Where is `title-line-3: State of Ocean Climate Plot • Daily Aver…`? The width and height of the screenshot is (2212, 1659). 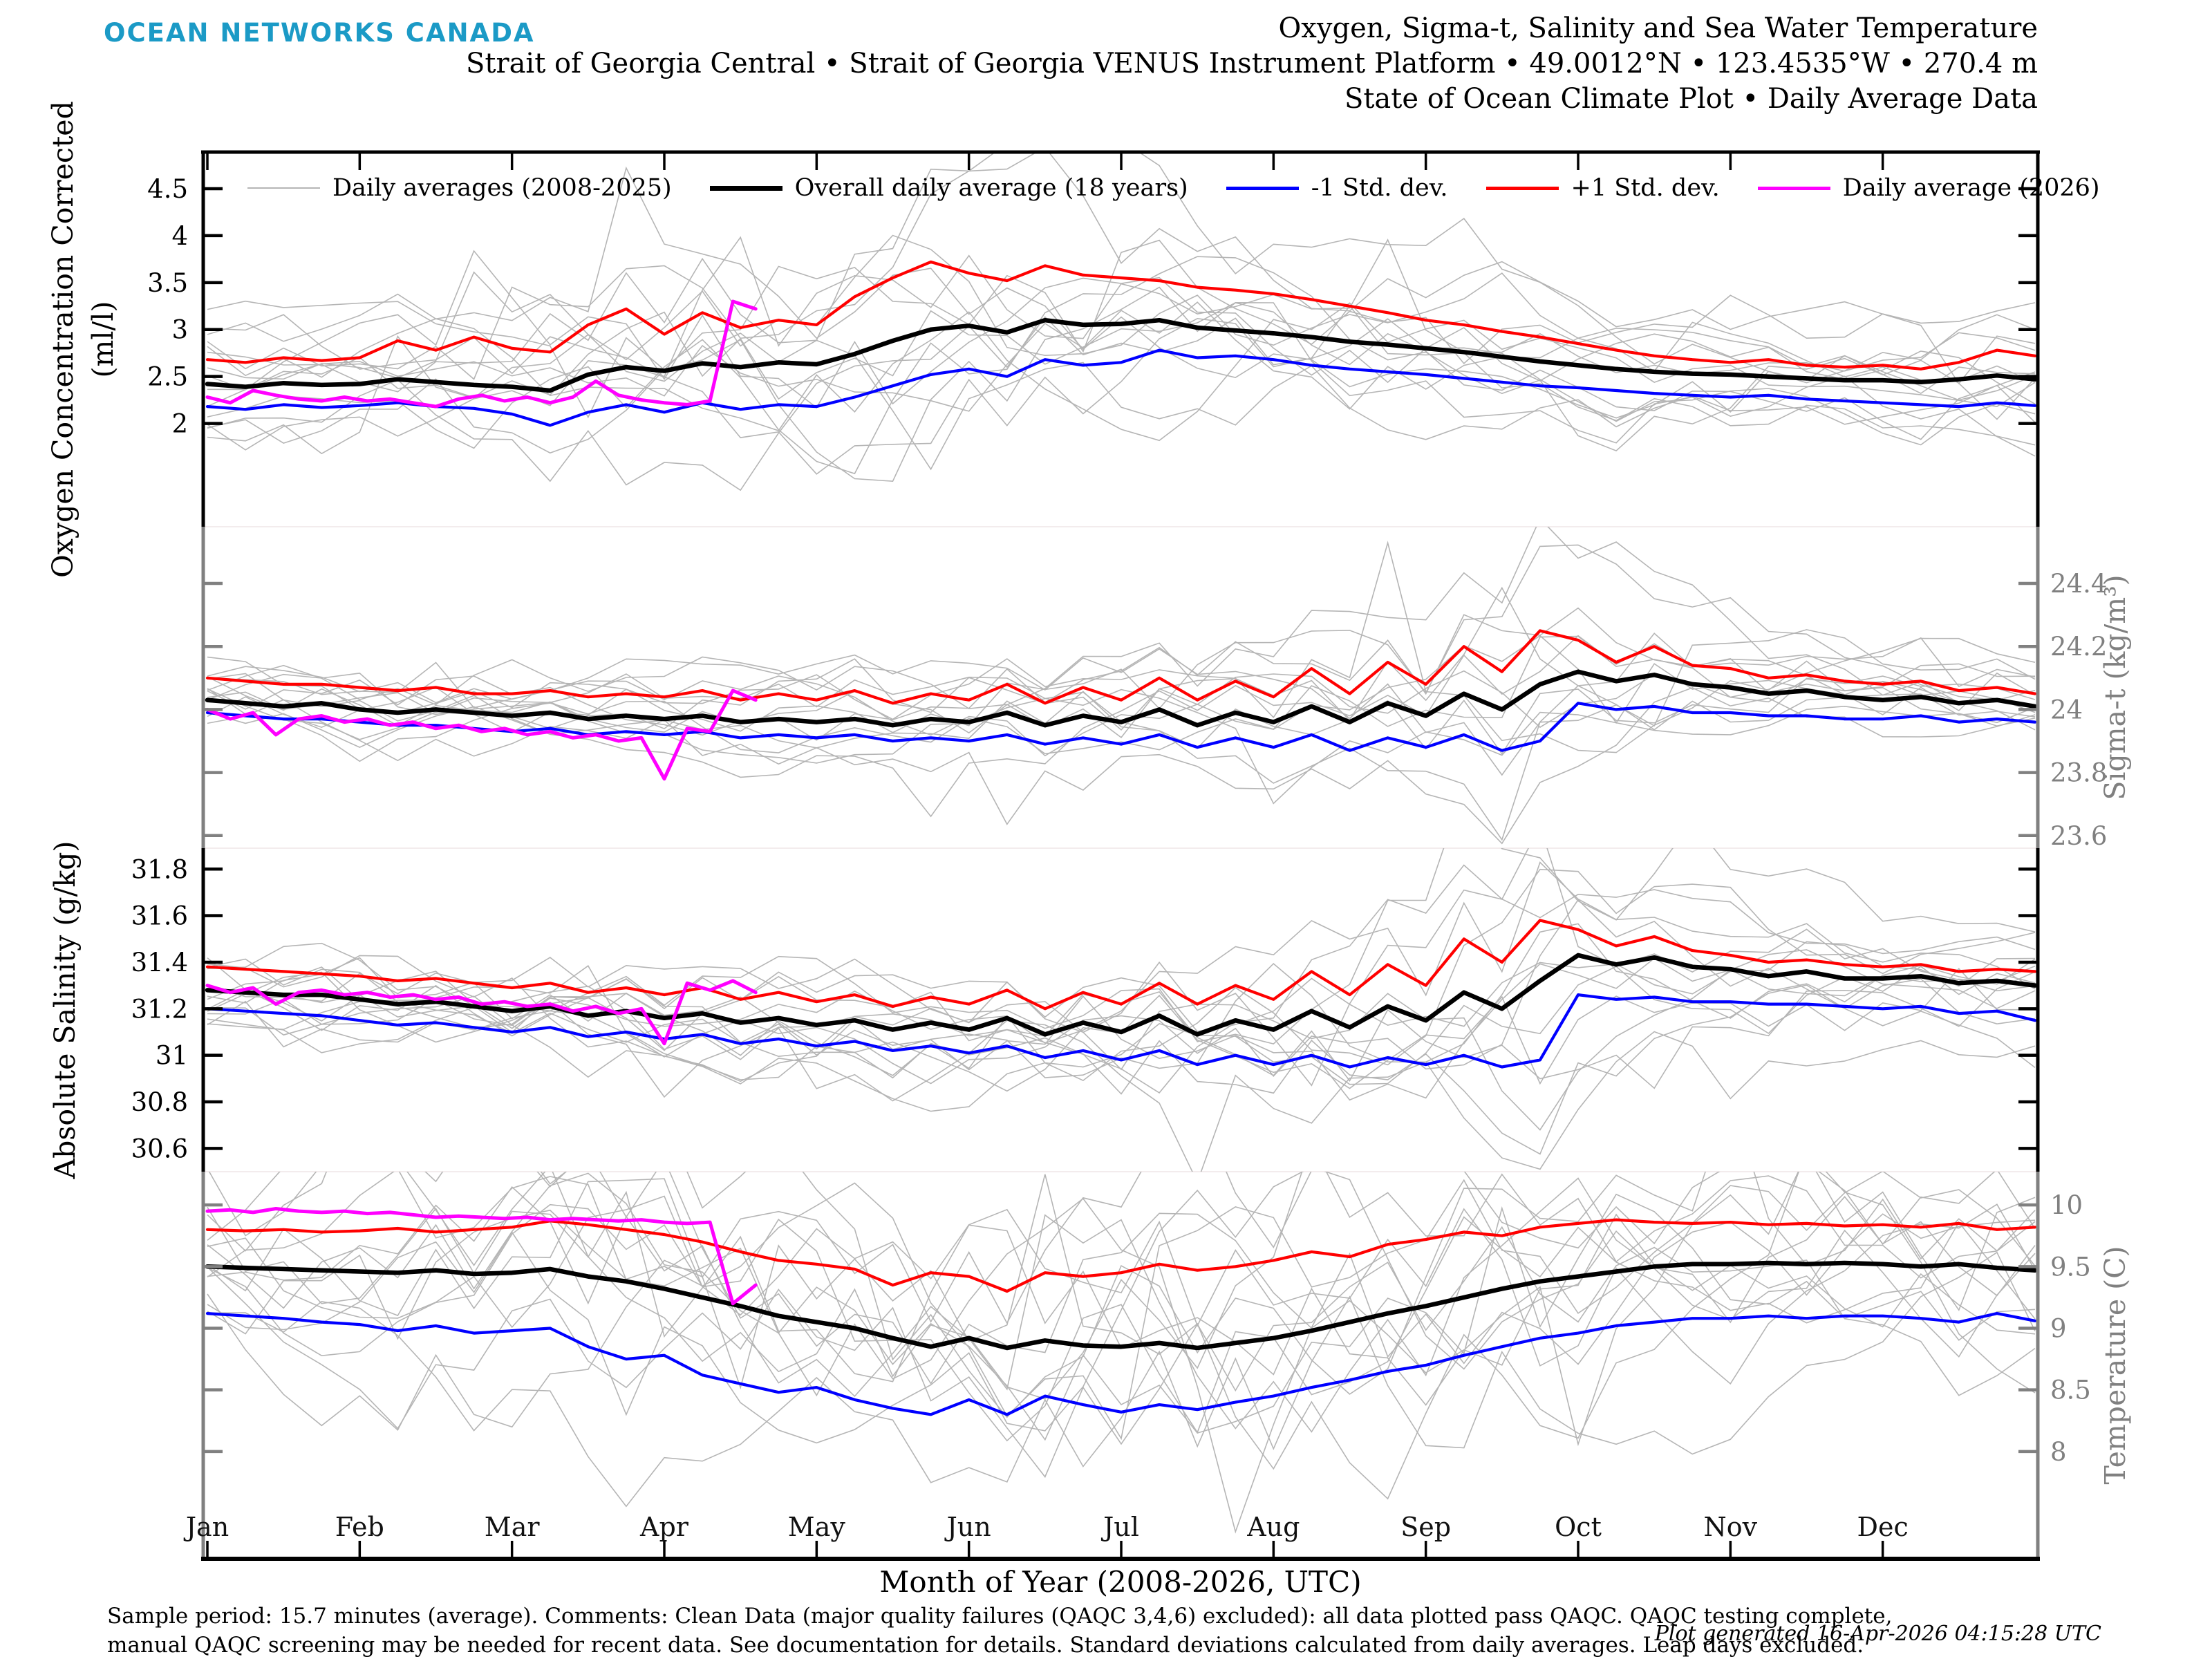
title-line-3: State of Ocean Climate Plot • Daily Aver… is located at coordinates (1691, 99).